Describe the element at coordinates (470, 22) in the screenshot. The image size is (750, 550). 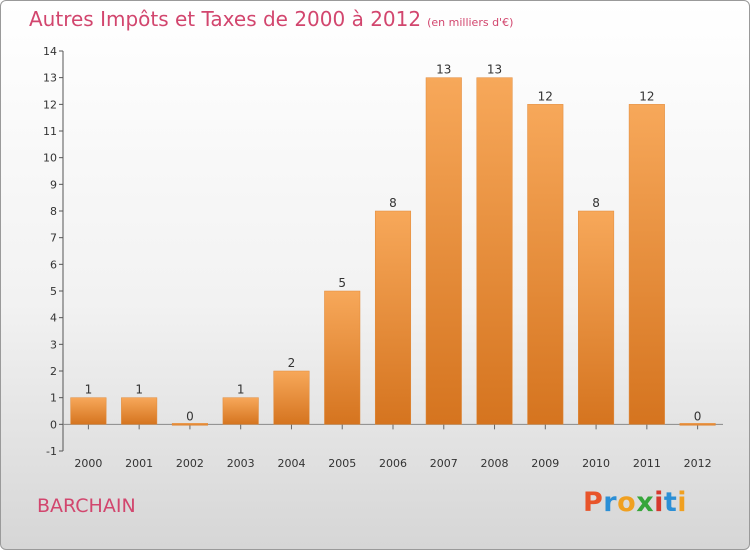
I see `unit-label: (en milliers d'€)` at that location.